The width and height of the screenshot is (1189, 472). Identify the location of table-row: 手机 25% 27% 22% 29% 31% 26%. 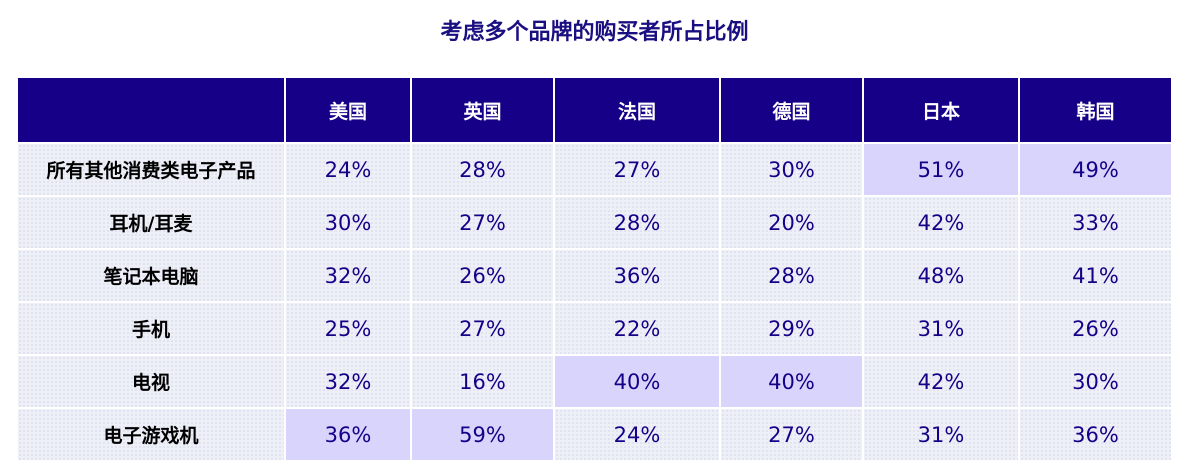
(594, 328).